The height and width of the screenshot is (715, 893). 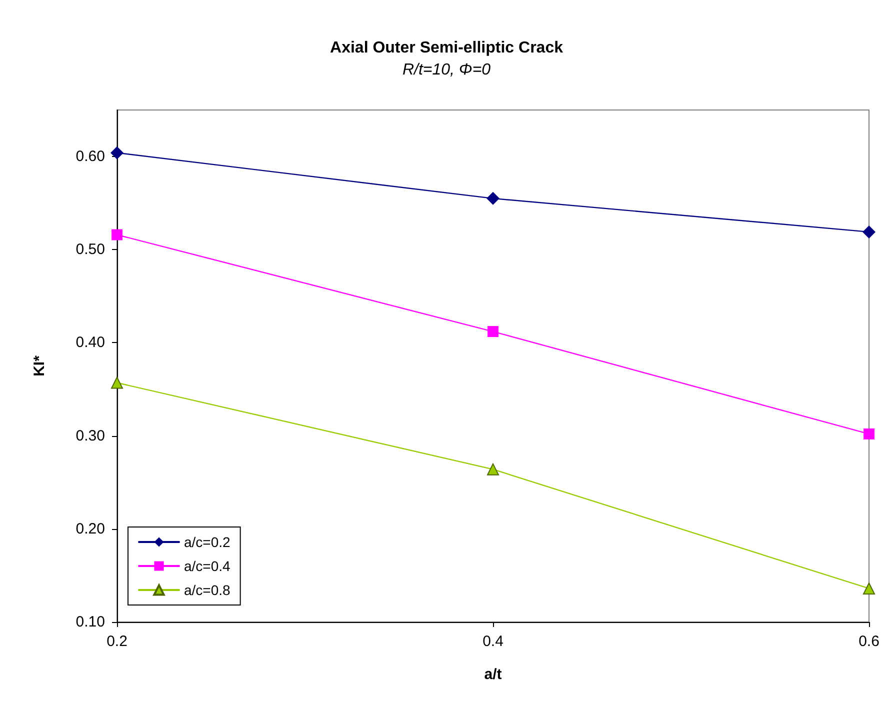 What do you see at coordinates (493, 674) in the screenshot?
I see `x-axis-title: a/t` at bounding box center [493, 674].